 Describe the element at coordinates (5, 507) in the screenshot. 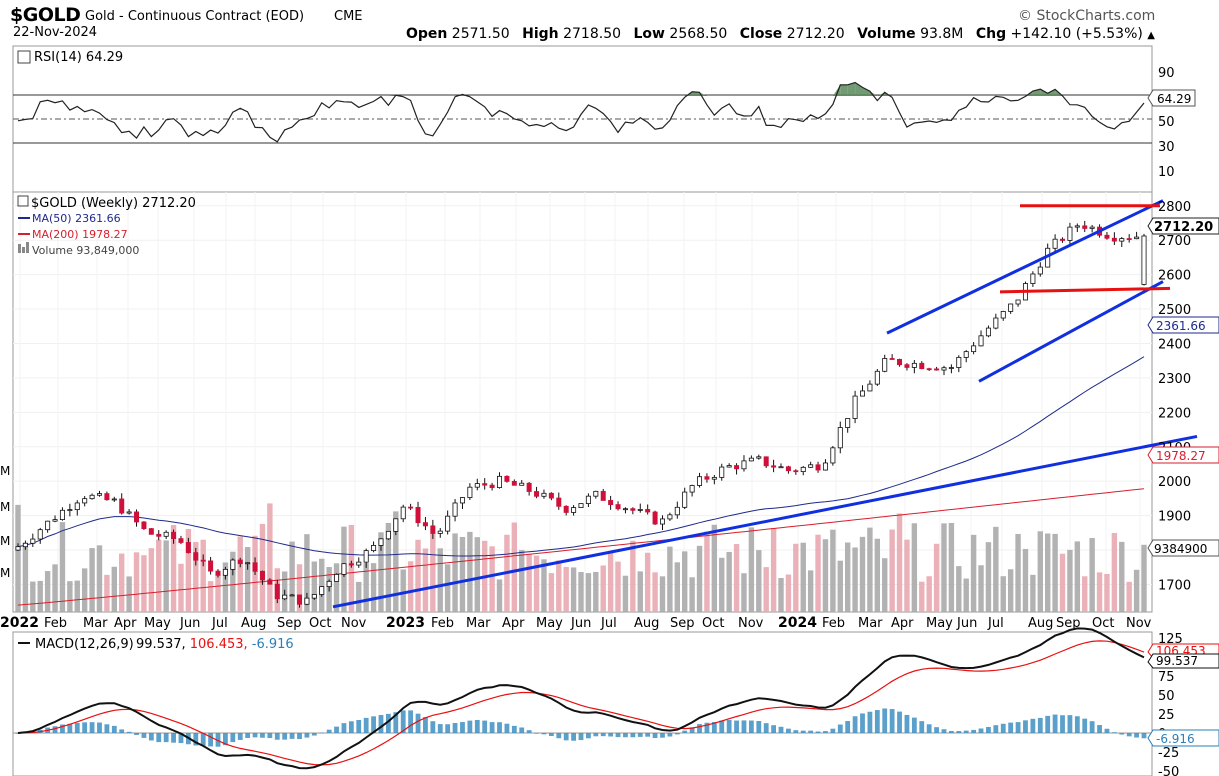

I see `volume-axis-label-truncated: M` at that location.